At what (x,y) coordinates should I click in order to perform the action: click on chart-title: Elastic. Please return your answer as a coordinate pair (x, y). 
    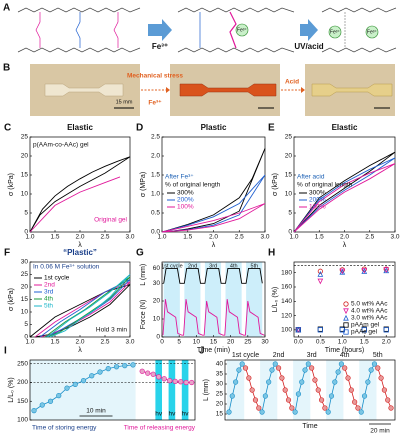
    Looking at the image, I should click on (345, 127).